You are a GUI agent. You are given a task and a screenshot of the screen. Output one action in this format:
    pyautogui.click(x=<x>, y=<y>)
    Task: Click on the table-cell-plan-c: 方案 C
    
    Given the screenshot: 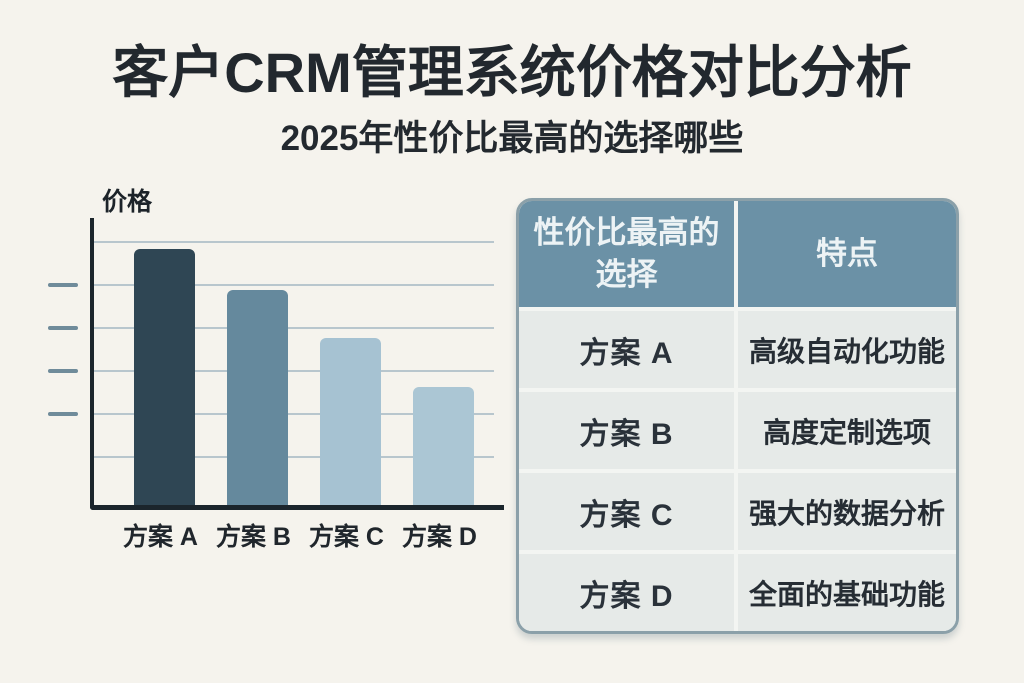 What is the action you would take?
    pyautogui.click(x=626, y=511)
    